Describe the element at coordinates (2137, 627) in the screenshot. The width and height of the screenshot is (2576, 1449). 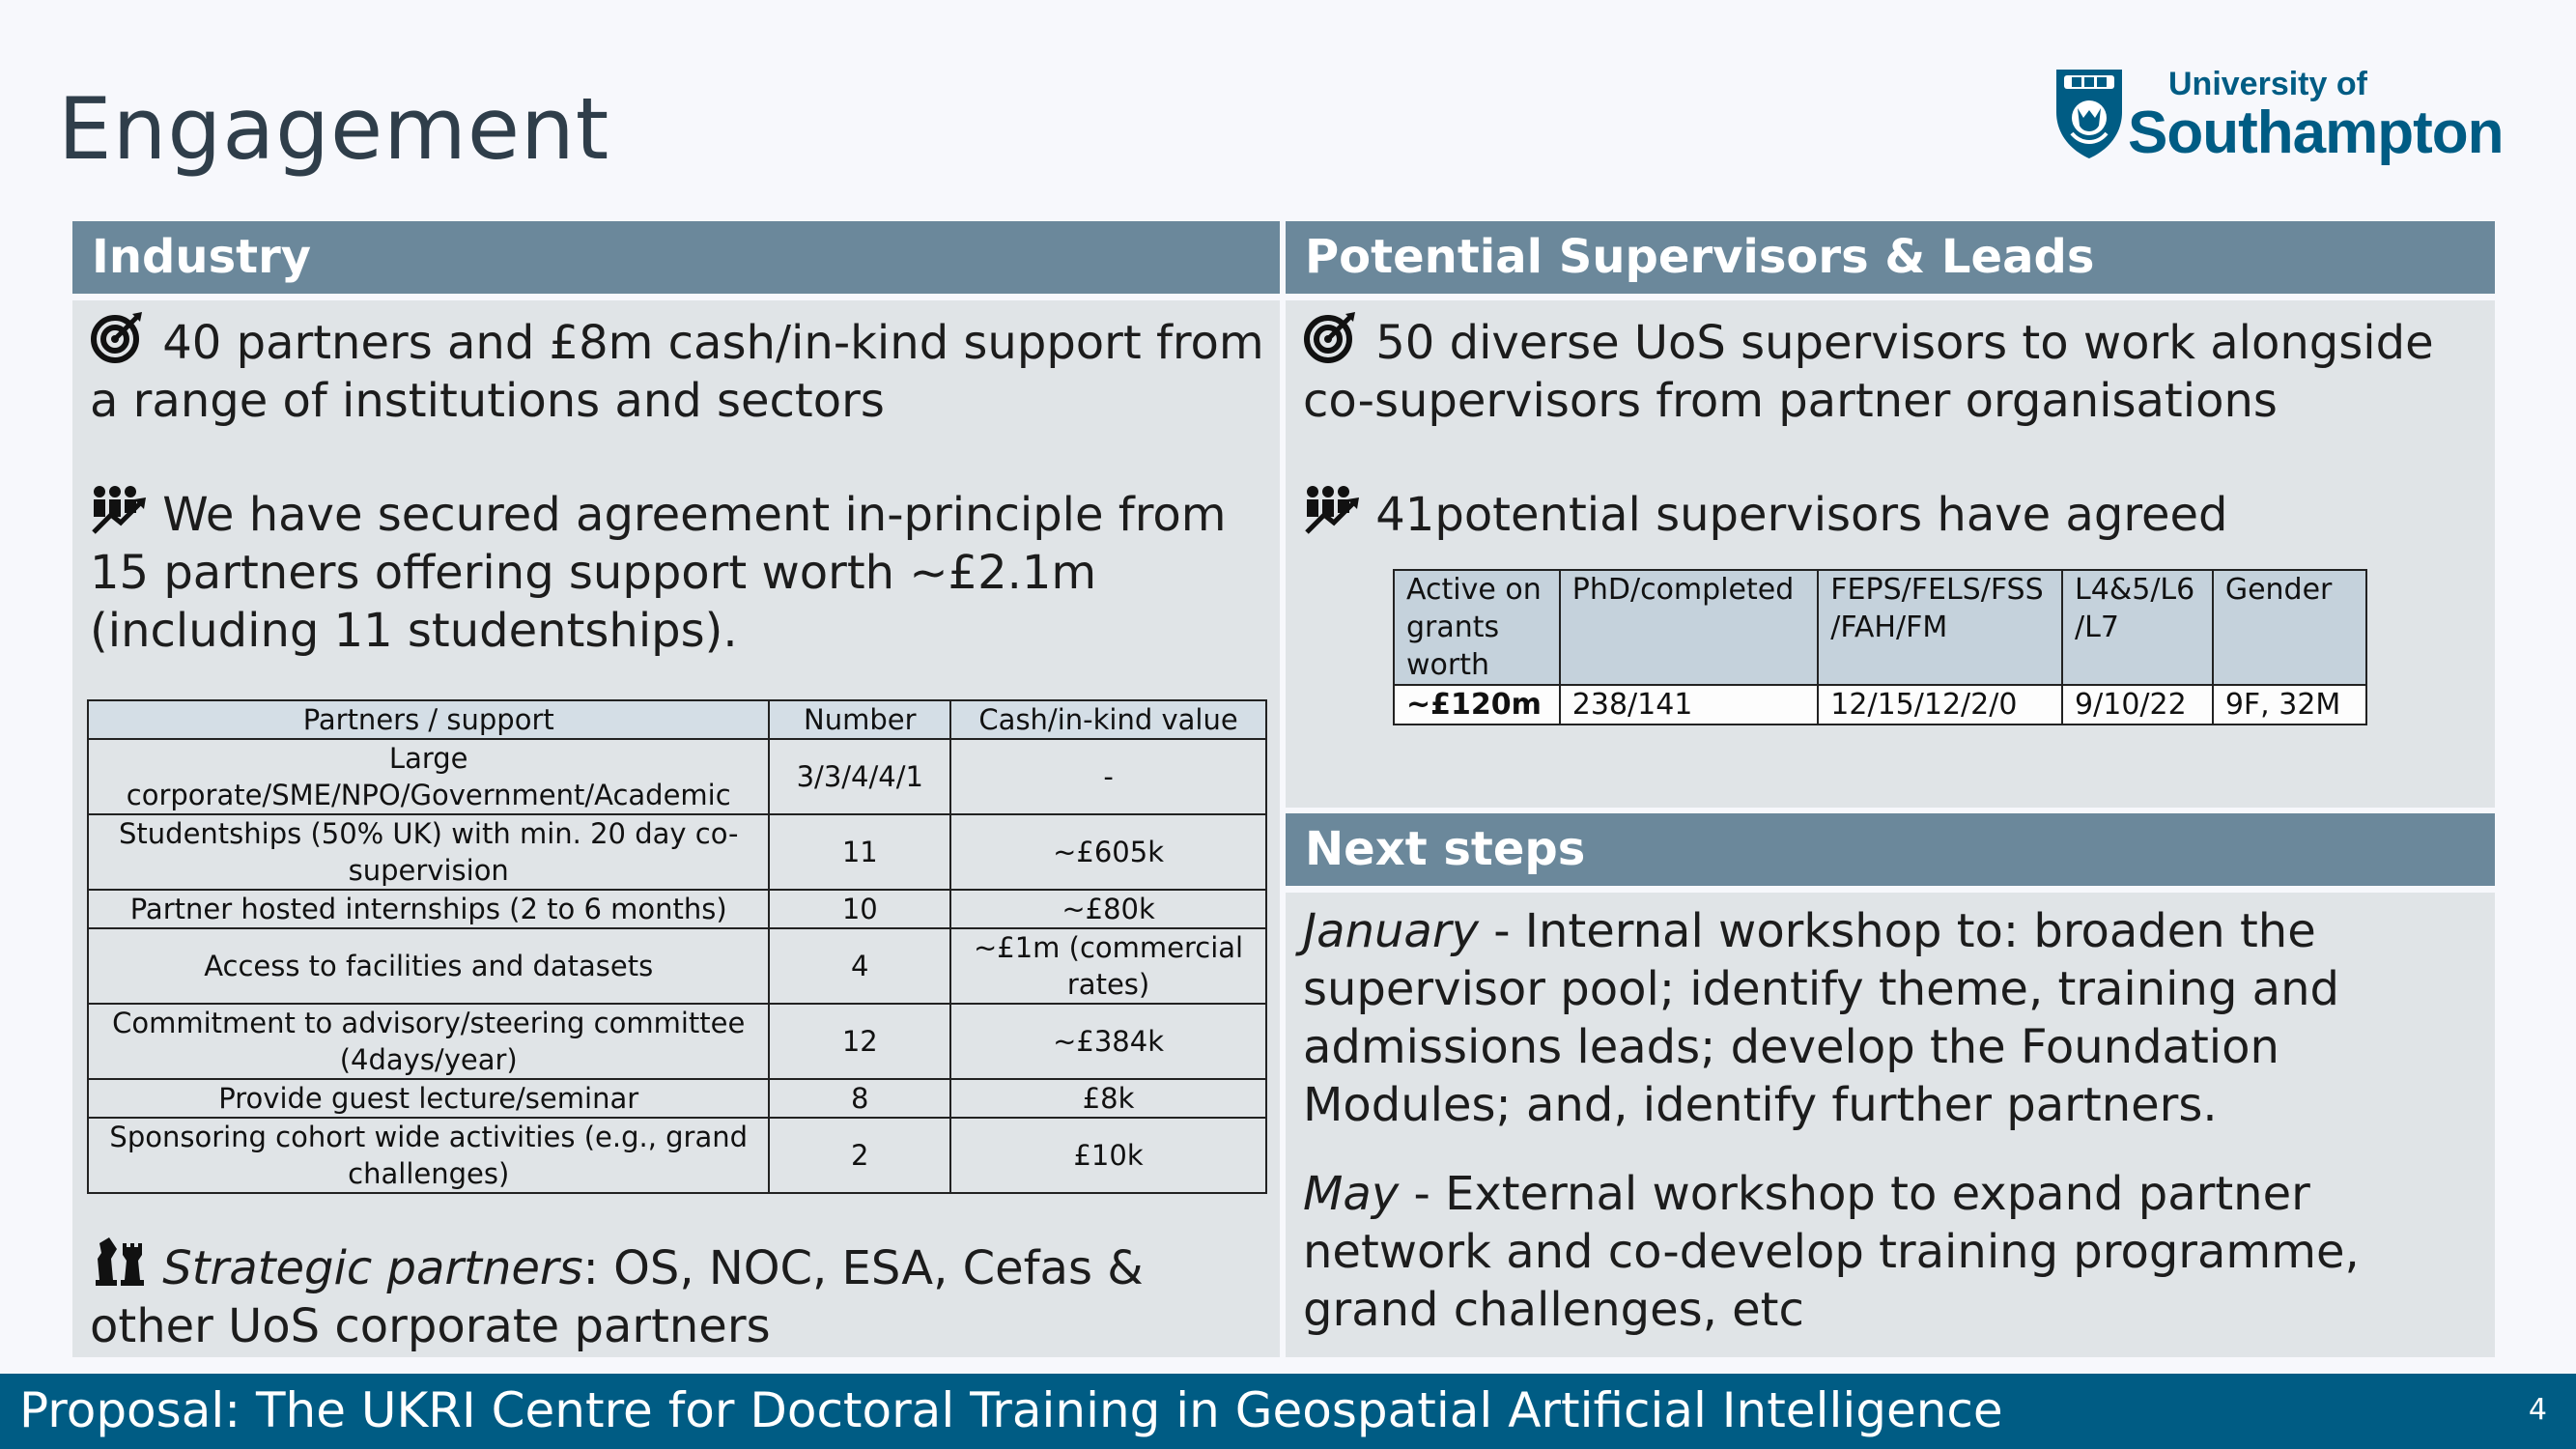
I see `table-header-cell: L4&5/L6 /L7` at that location.